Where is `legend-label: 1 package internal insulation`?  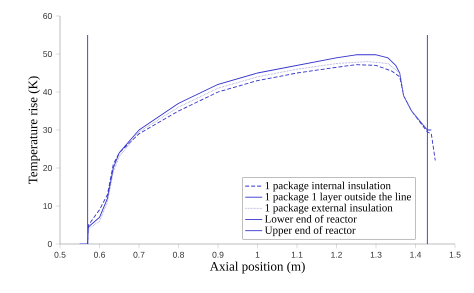
legend-label: 1 package internal insulation is located at coordinates (328, 187).